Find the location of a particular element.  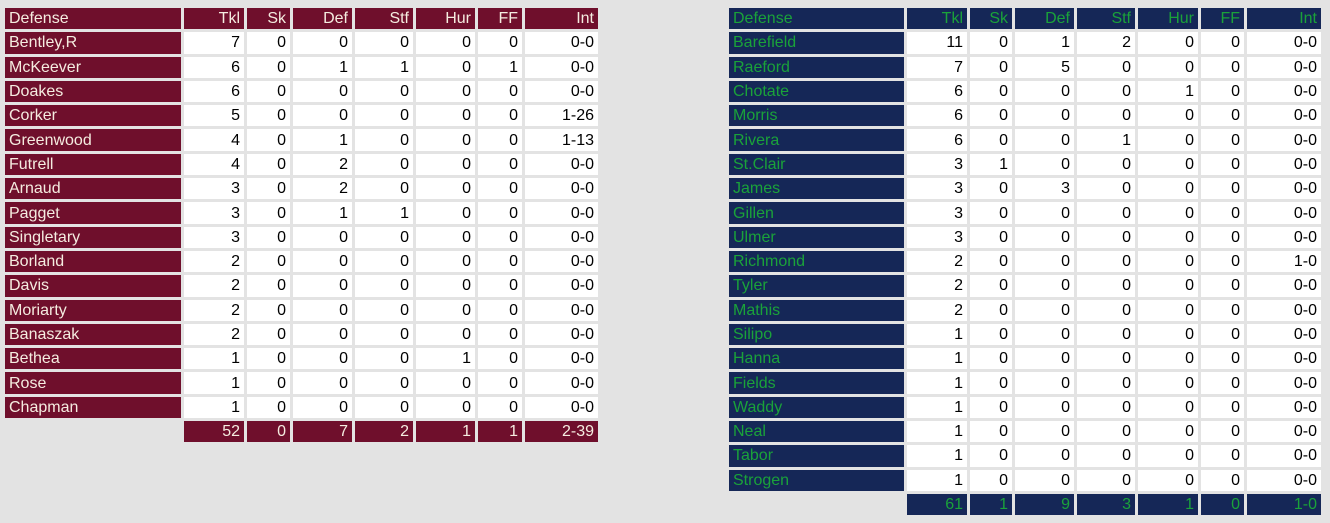

player-name: Futrell is located at coordinates (93, 164).